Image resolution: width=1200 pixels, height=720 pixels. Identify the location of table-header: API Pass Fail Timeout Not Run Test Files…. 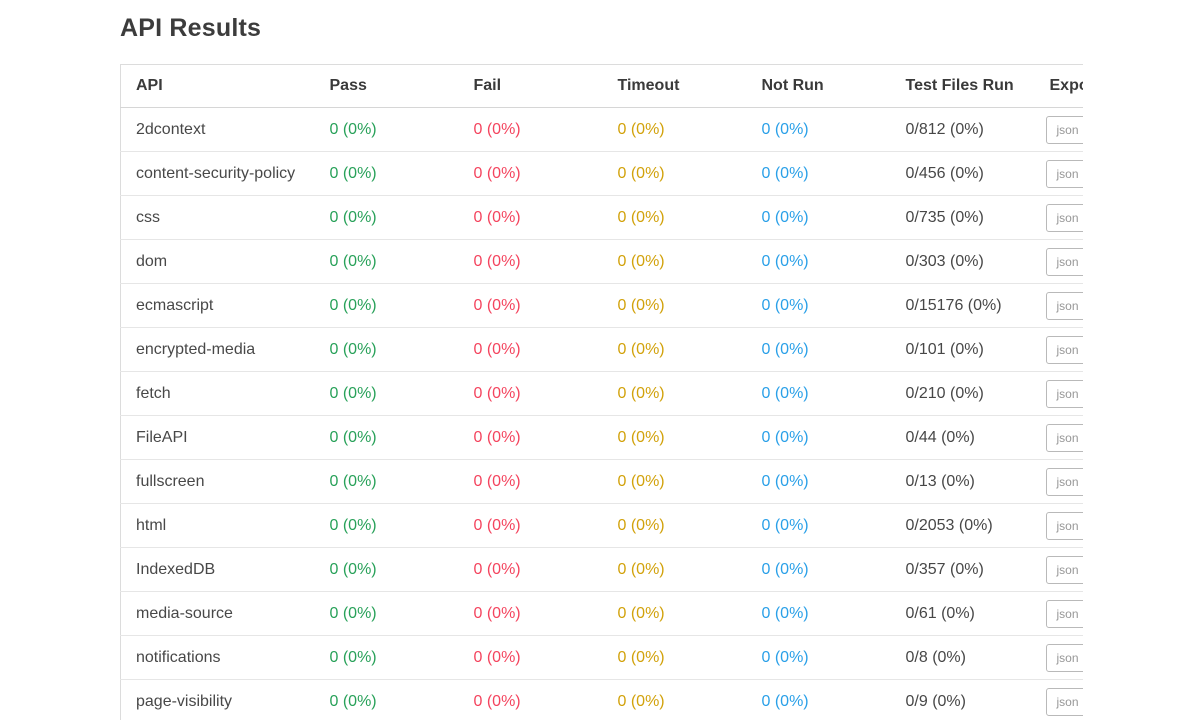
(601, 86).